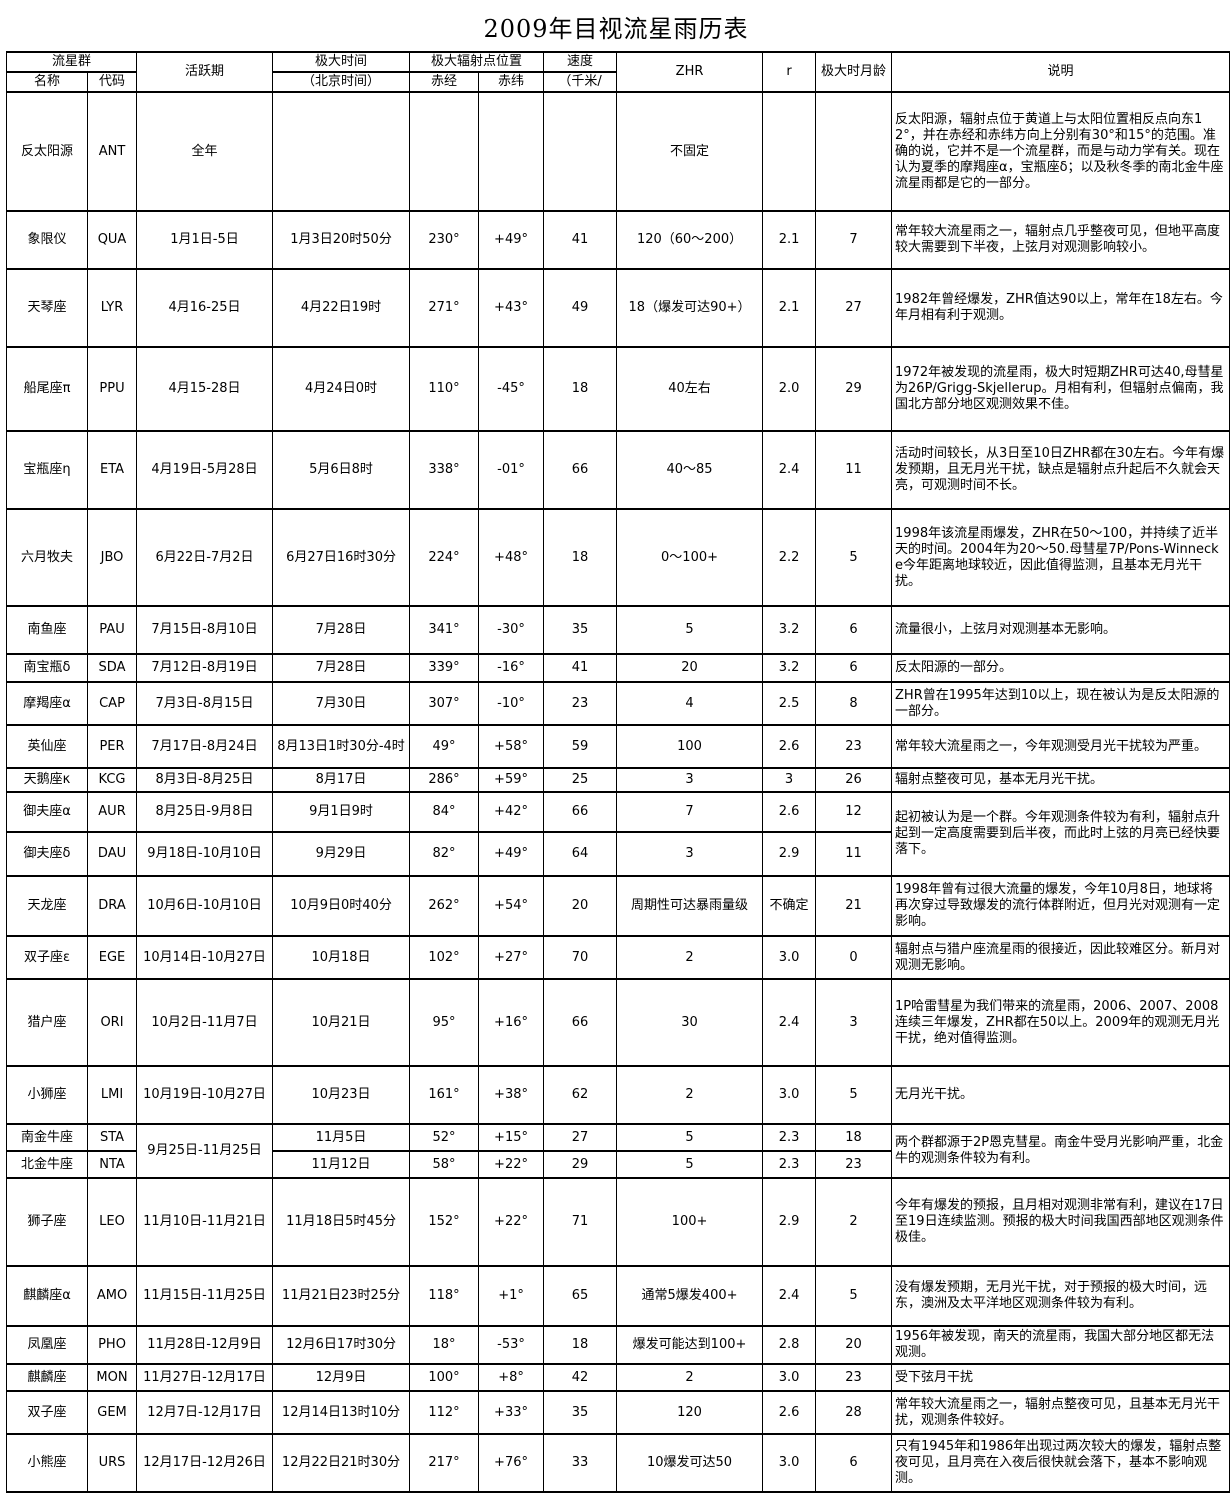  I want to click on cell-ra: 118°, so click(444, 1296).